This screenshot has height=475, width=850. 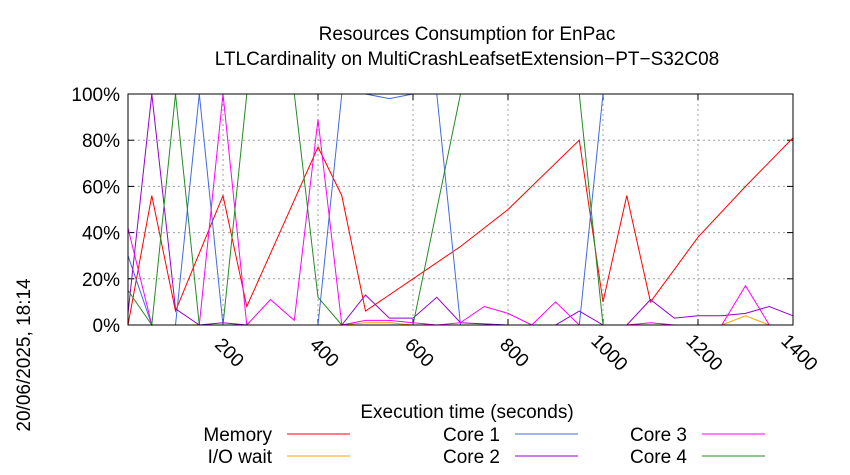 I want to click on x-tick-label: 800, so click(x=513, y=352).